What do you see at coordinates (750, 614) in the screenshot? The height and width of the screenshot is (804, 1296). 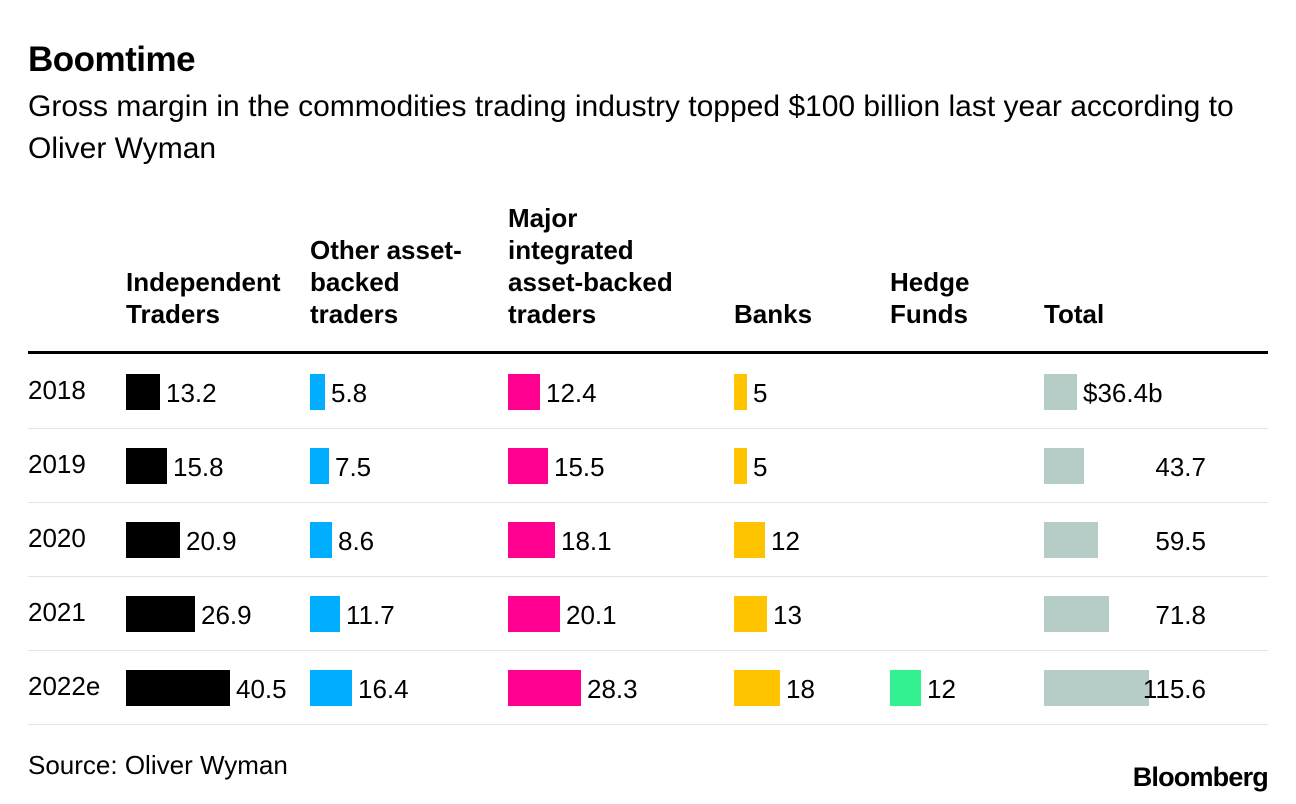 I see `bar-banks-2021` at bounding box center [750, 614].